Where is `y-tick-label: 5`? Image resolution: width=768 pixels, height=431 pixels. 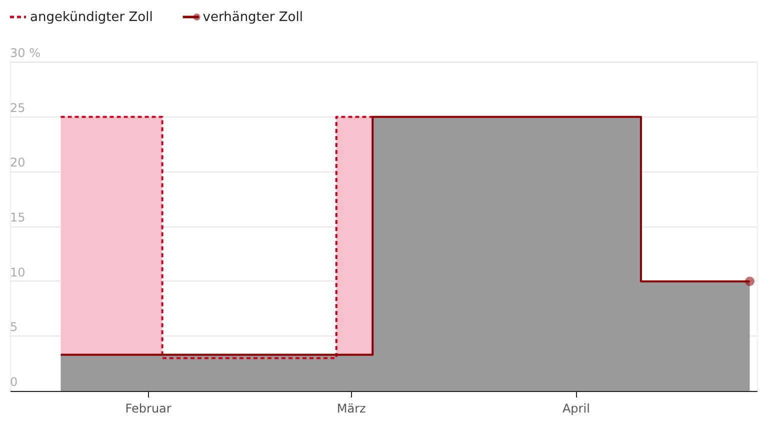
y-tick-label: 5 is located at coordinates (14, 327).